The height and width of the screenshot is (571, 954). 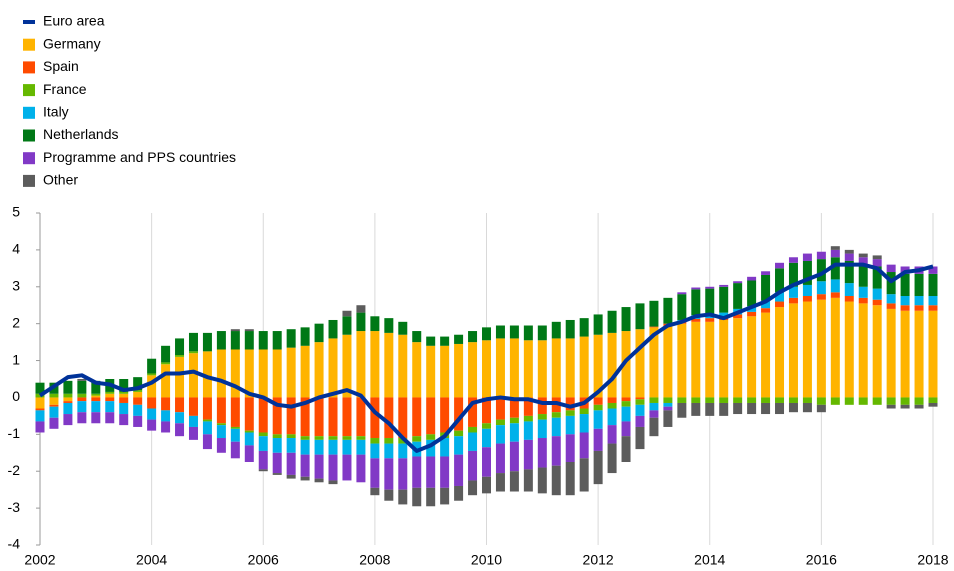 What do you see at coordinates (39, 560) in the screenshot?
I see `x-tick-label: 2002` at bounding box center [39, 560].